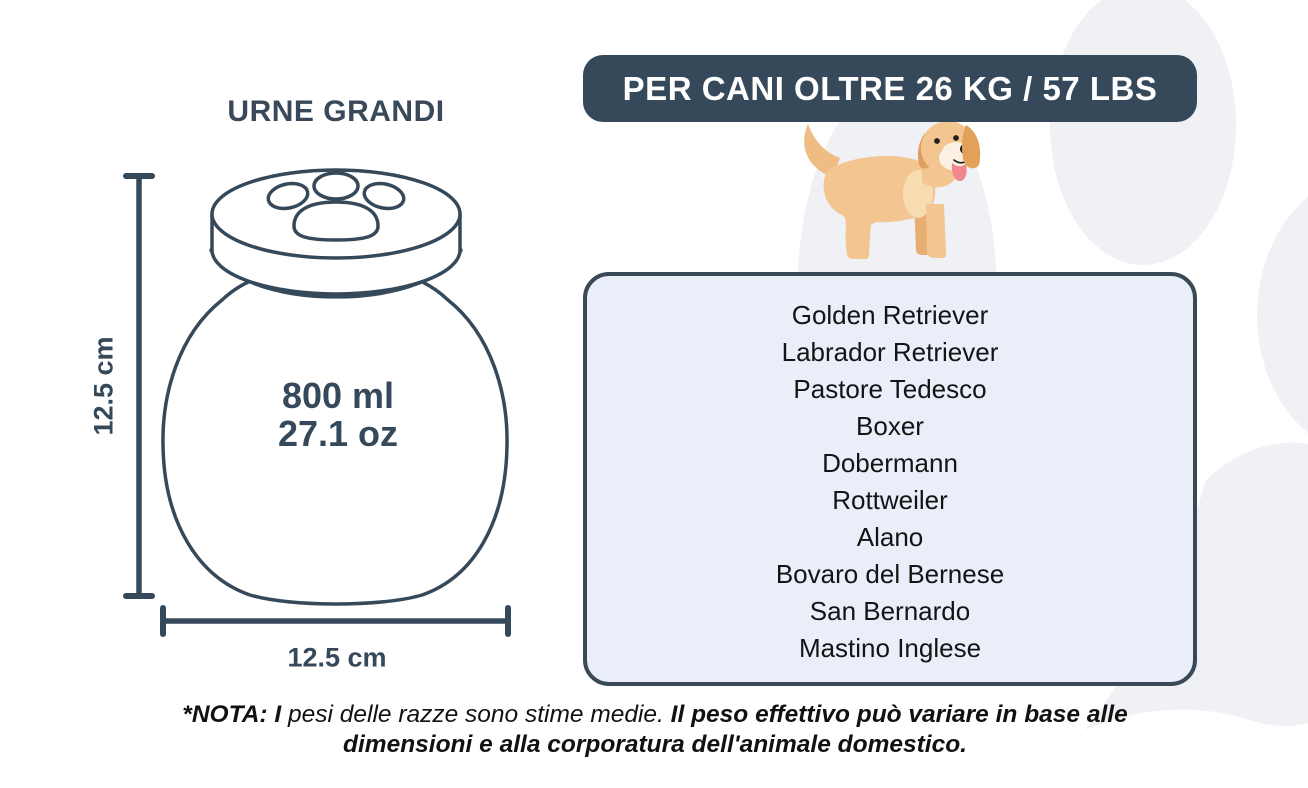 The image size is (1308, 788). What do you see at coordinates (890, 389) in the screenshot?
I see `breed-item: Pastore Tedesco` at bounding box center [890, 389].